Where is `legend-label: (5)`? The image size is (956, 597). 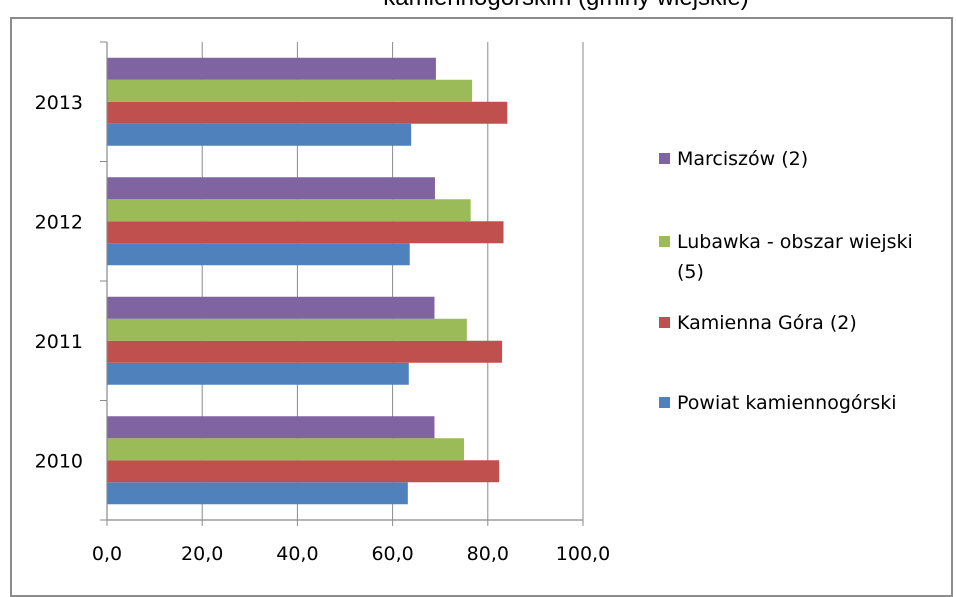
legend-label: (5) is located at coordinates (690, 272).